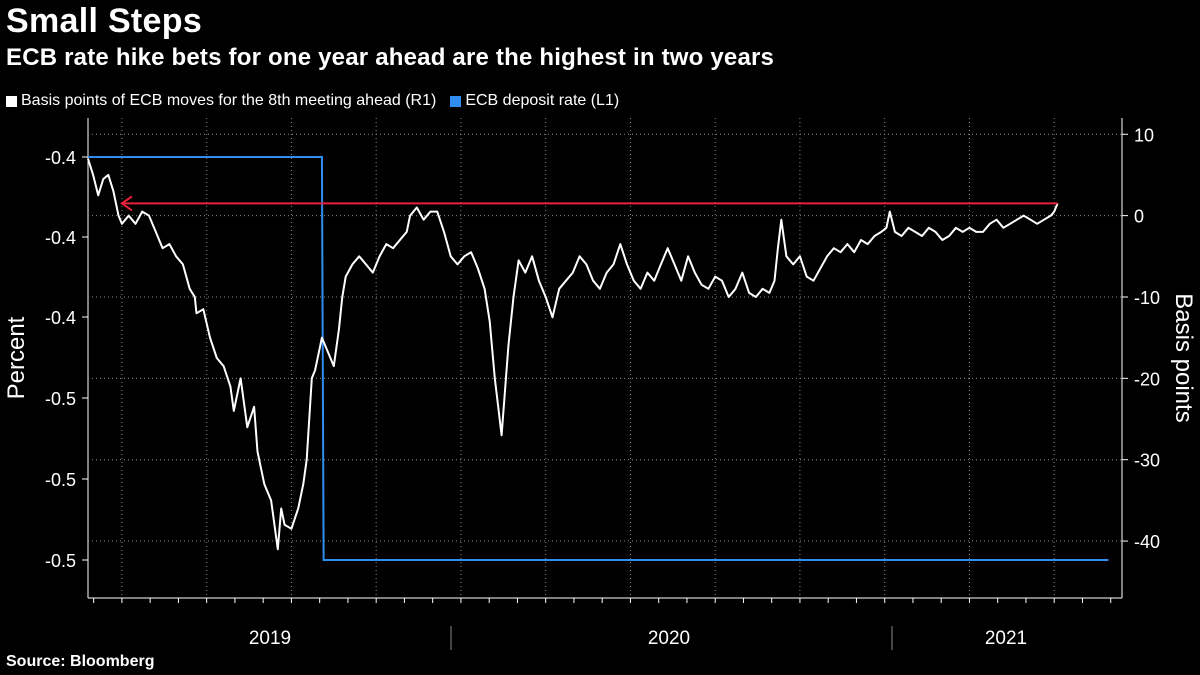 This screenshot has width=1200, height=675. I want to click on right-tick-label: -20, so click(1147, 379).